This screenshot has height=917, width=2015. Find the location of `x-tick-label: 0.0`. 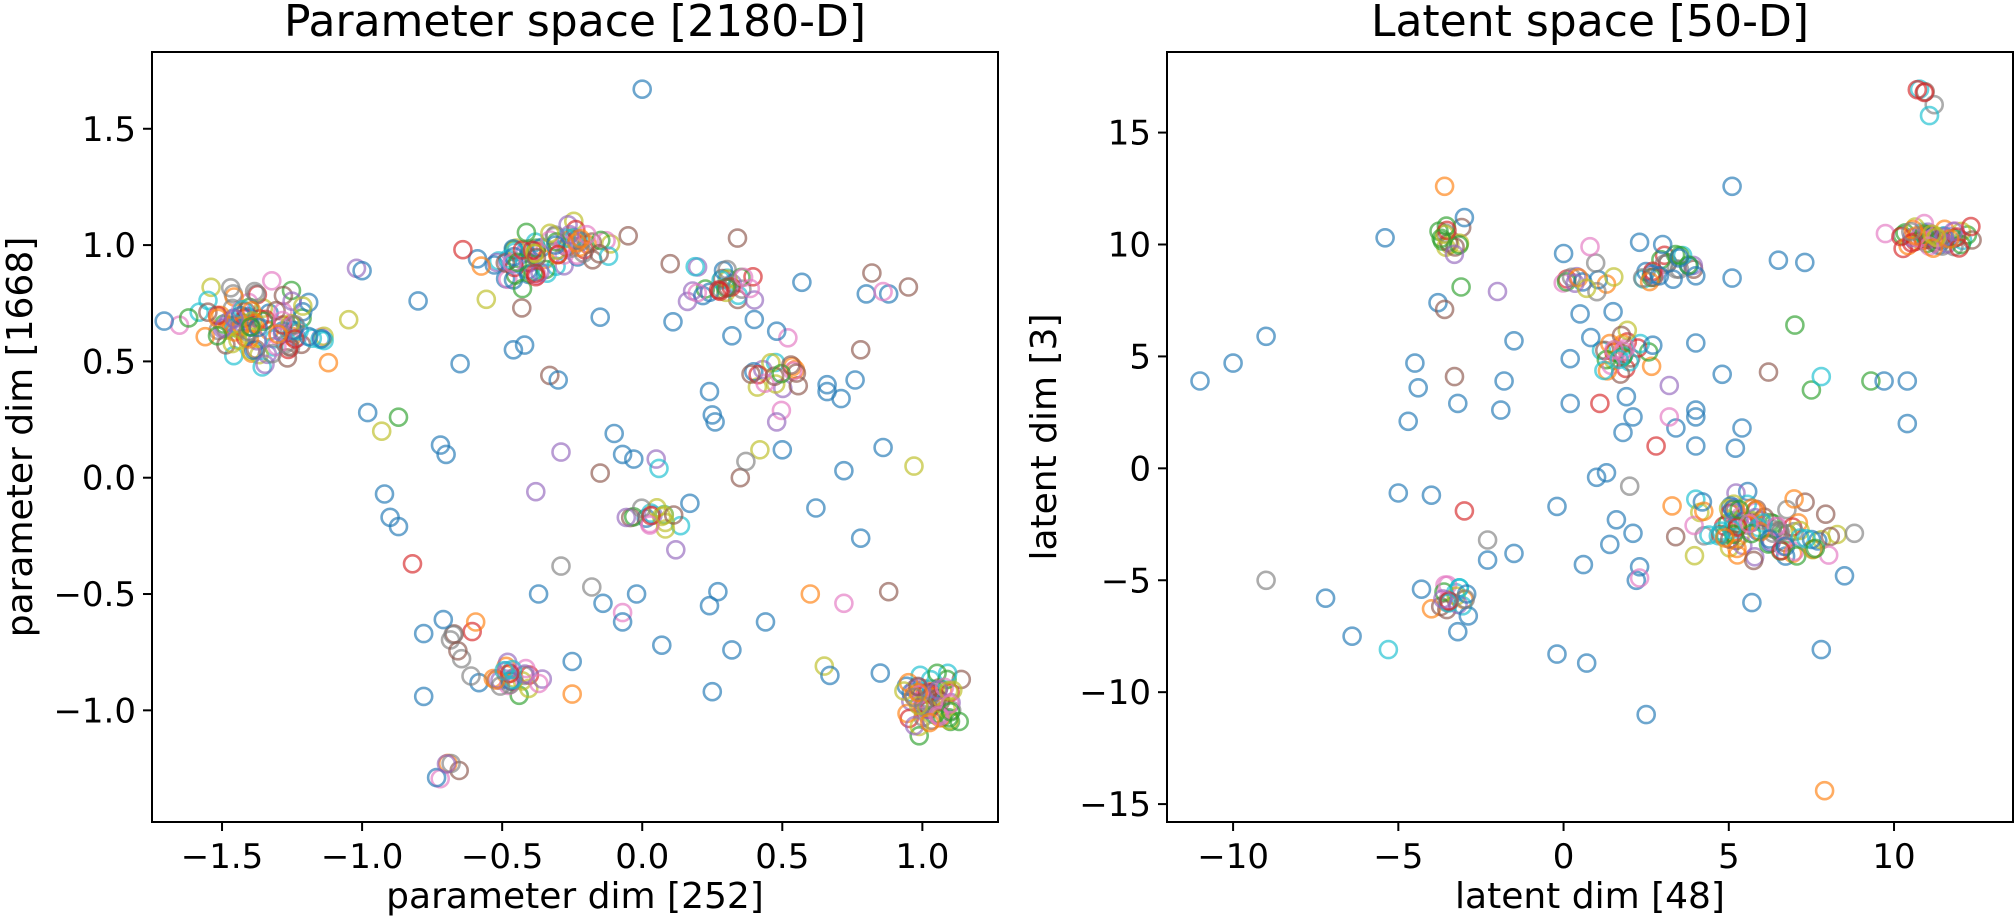

x-tick-label: 0.0 is located at coordinates (642, 857).